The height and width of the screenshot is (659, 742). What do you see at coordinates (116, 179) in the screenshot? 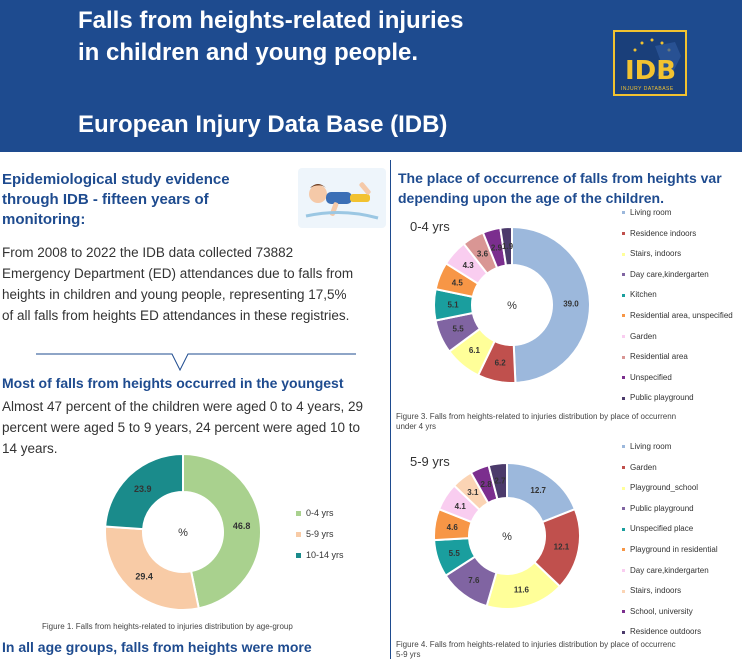
I see `section1-title-line: Epidemiological study evidence` at bounding box center [116, 179].